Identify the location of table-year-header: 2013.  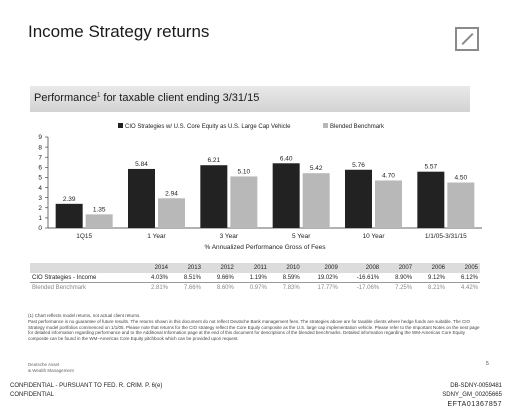
(186, 268).